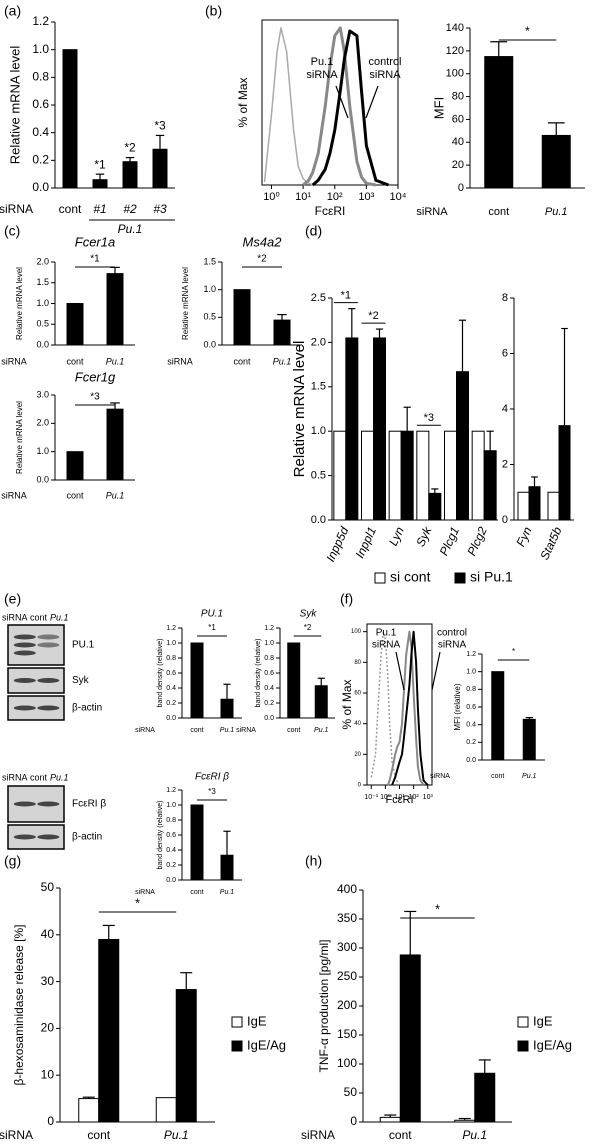  Describe the element at coordinates (39, 777) in the screenshot. I see `blot-header: cont` at that location.